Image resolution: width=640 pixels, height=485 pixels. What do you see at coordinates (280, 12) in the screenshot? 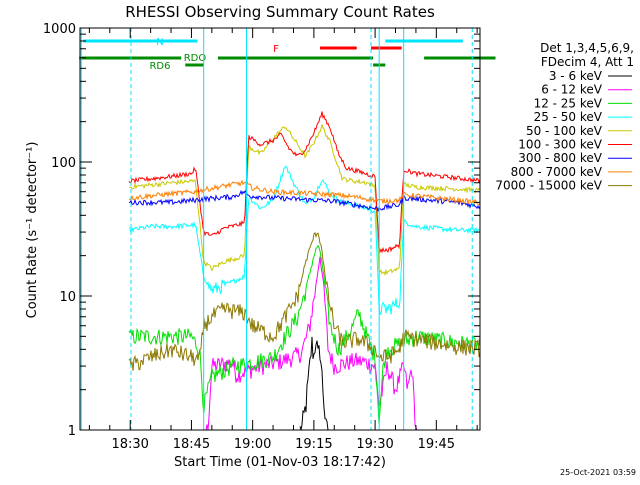
I see `chart-title: RHESSI Observing Summary Count Rates` at bounding box center [280, 12].